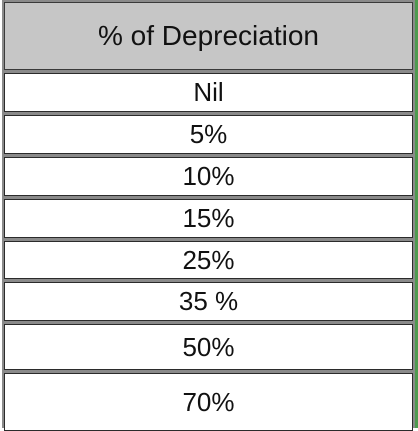 Image resolution: width=418 pixels, height=431 pixels. What do you see at coordinates (208, 176) in the screenshot?
I see `table-row: 10%` at bounding box center [208, 176].